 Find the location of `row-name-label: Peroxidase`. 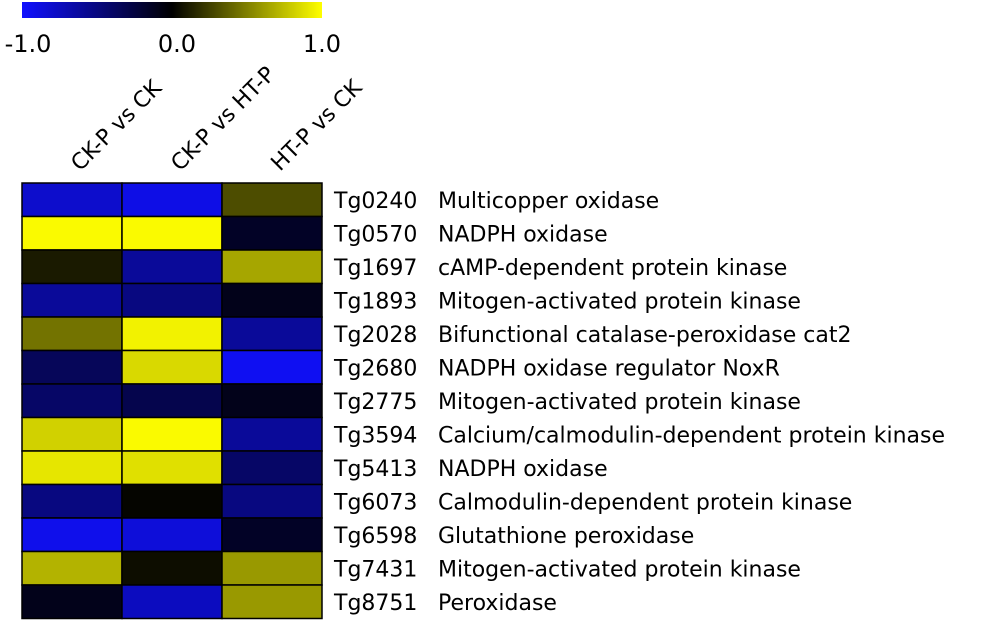

row-name-label: Peroxidase is located at coordinates (497, 603).